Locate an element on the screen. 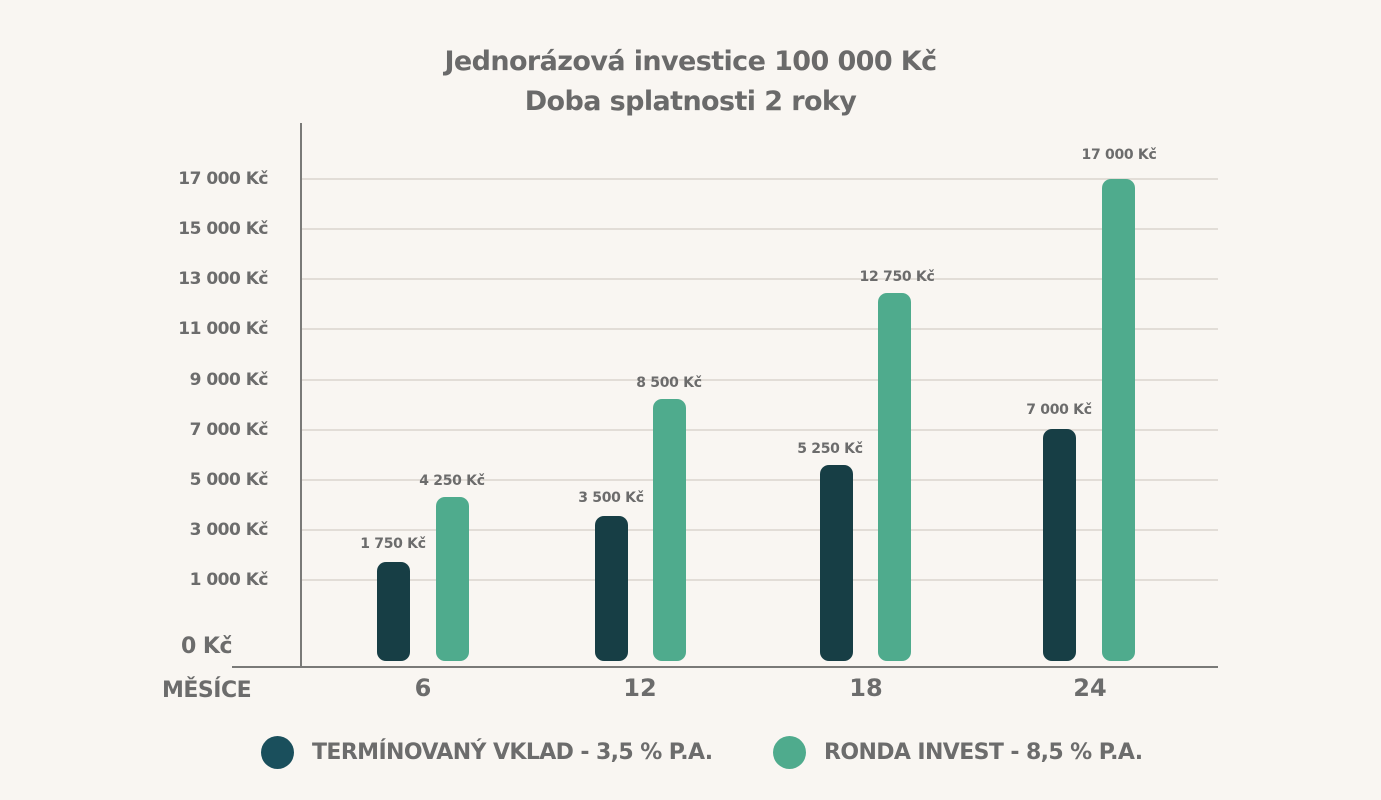  y-tick-label: 11 000 Kč is located at coordinates (223, 329).